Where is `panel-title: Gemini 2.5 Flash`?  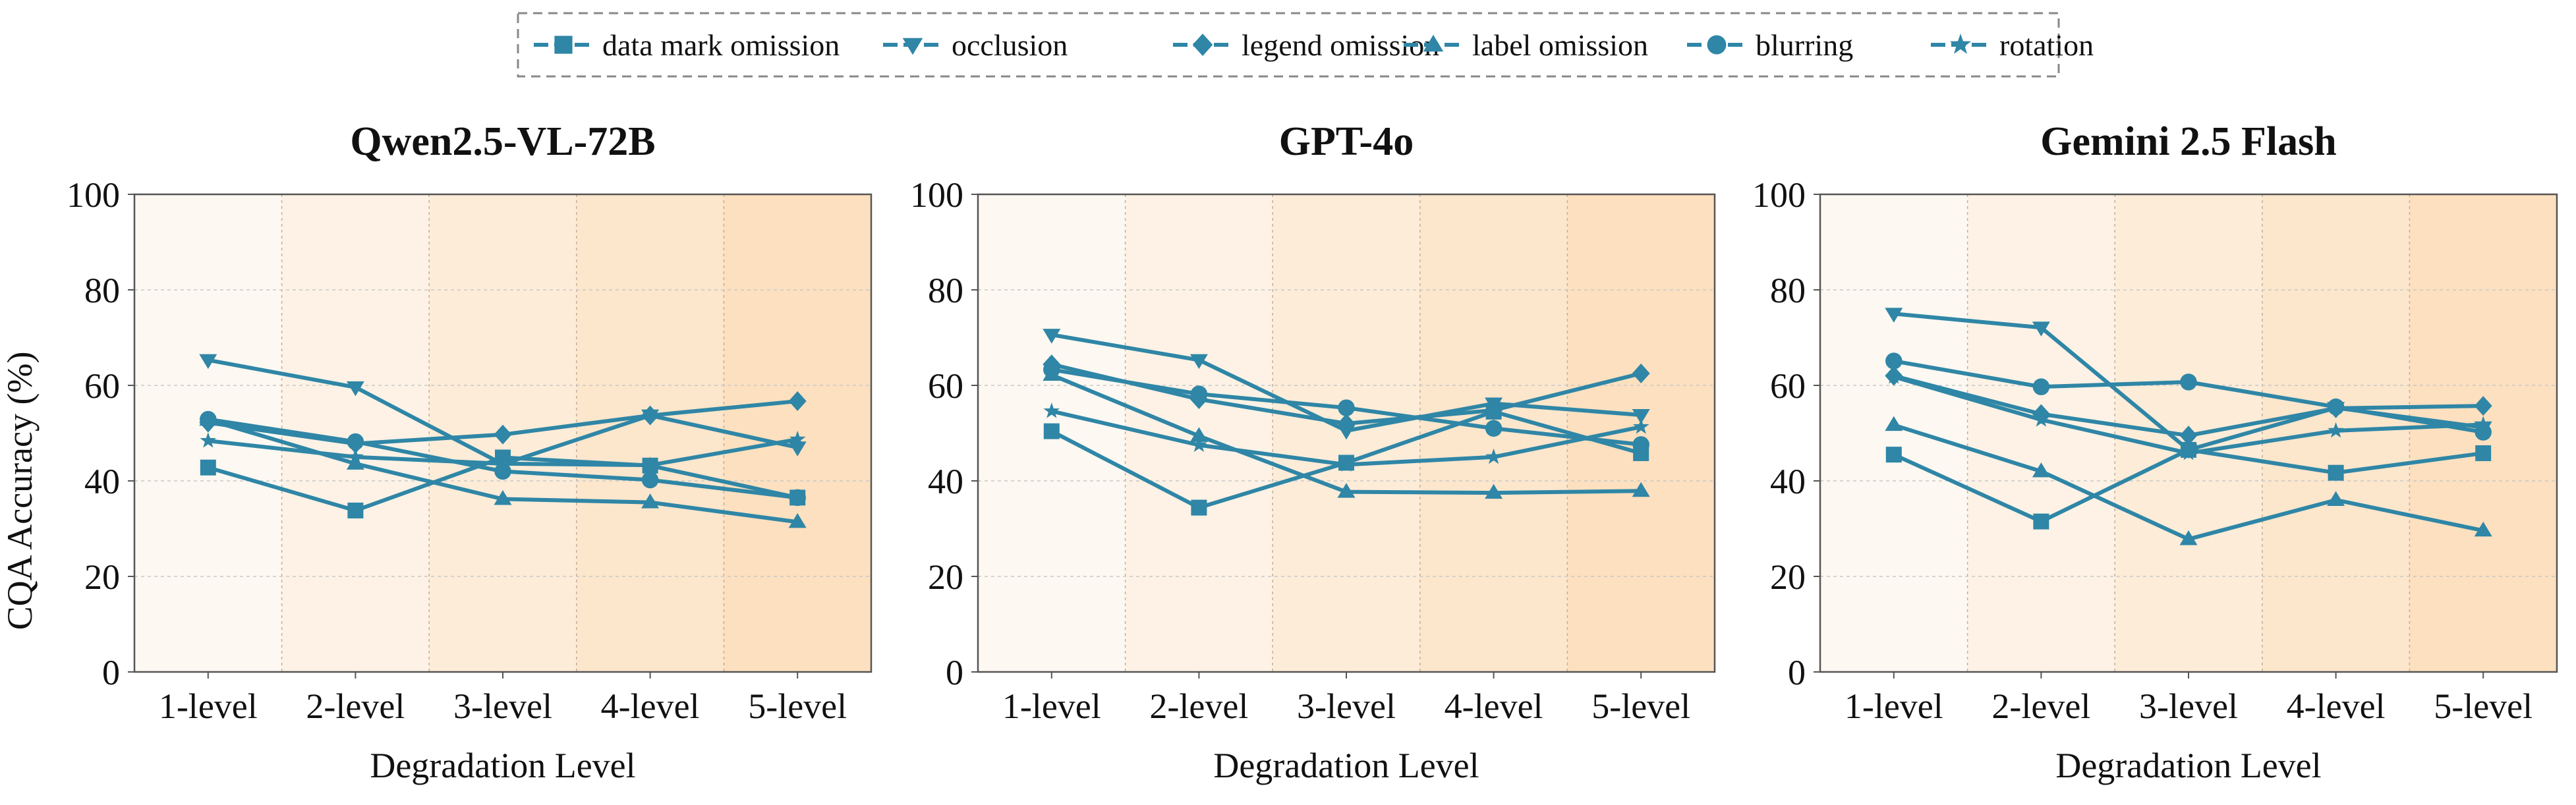 panel-title: Gemini 2.5 Flash is located at coordinates (2188, 141).